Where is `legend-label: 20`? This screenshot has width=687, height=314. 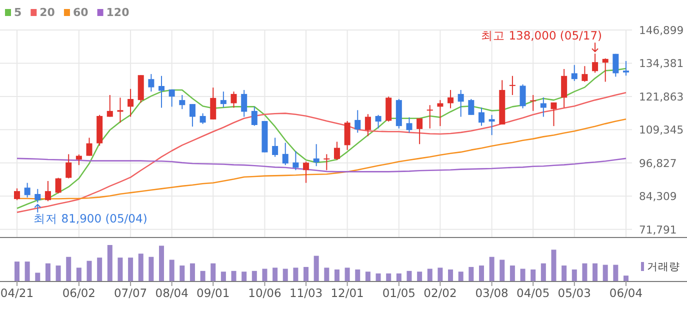
legend-label: 20 is located at coordinates (48, 12).